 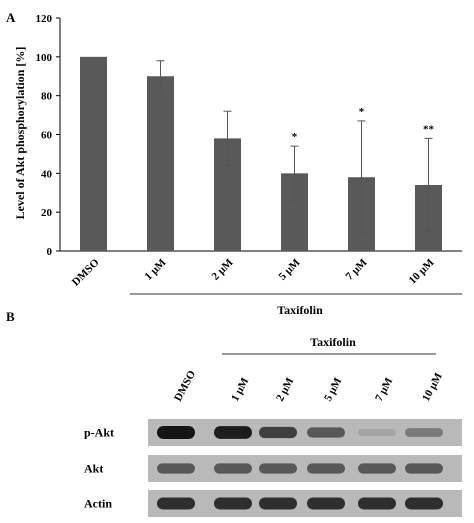 What do you see at coordinates (384, 389) in the screenshot?
I see `lane-label-4: 7 μM` at bounding box center [384, 389].